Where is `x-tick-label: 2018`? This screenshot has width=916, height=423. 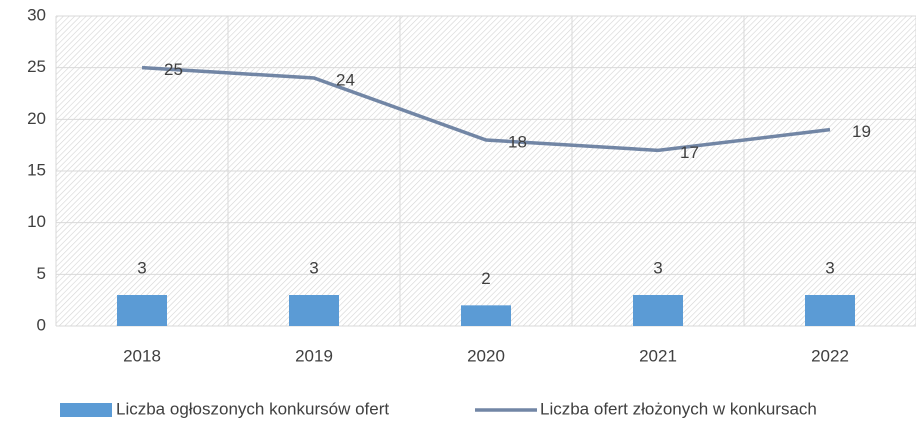
x-tick-label: 2018 is located at coordinates (142, 355).